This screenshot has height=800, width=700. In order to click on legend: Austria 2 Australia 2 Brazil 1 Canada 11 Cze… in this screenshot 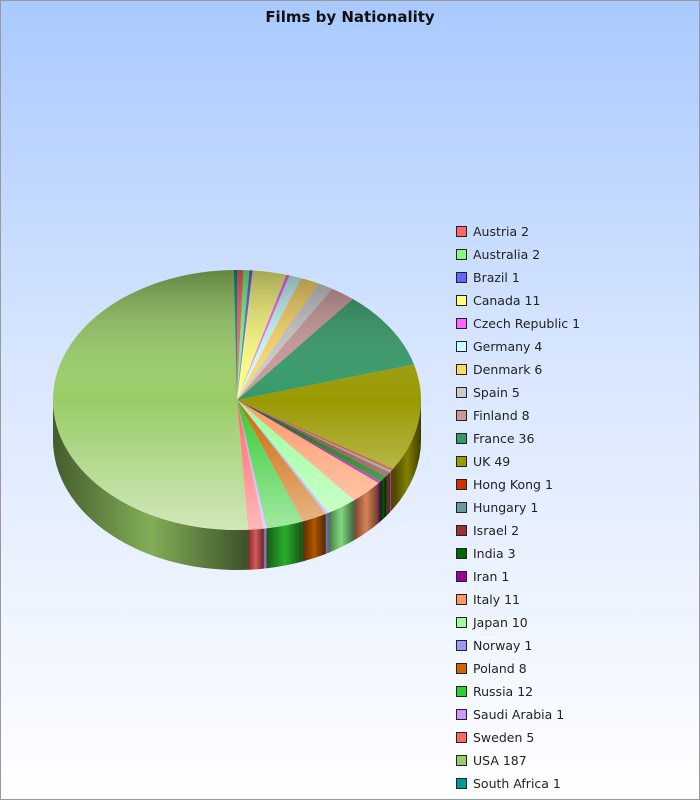, I will do `click(518, 507)`.